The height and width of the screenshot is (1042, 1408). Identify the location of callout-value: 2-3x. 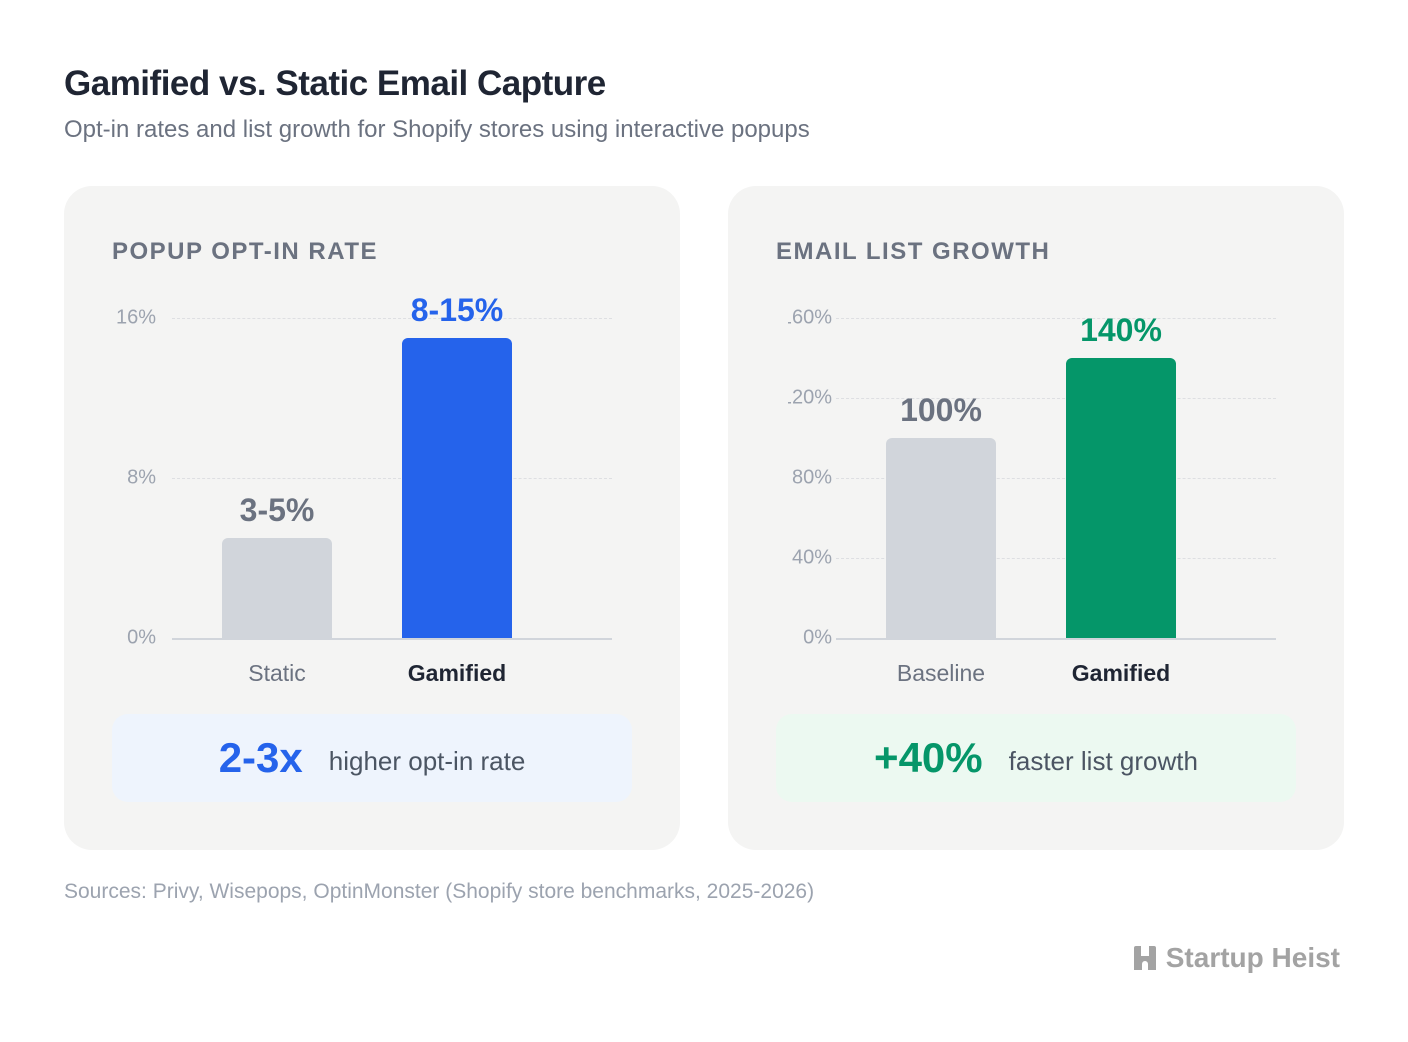
(260, 757).